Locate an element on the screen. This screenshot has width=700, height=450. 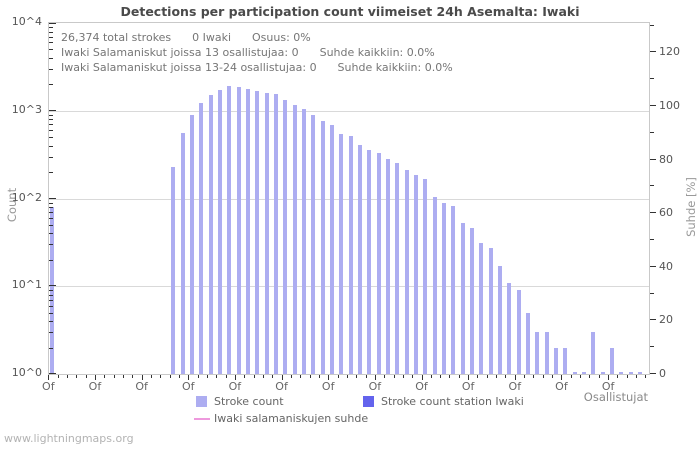
y-right-tick-label: 100 is located at coordinates (669, 105).